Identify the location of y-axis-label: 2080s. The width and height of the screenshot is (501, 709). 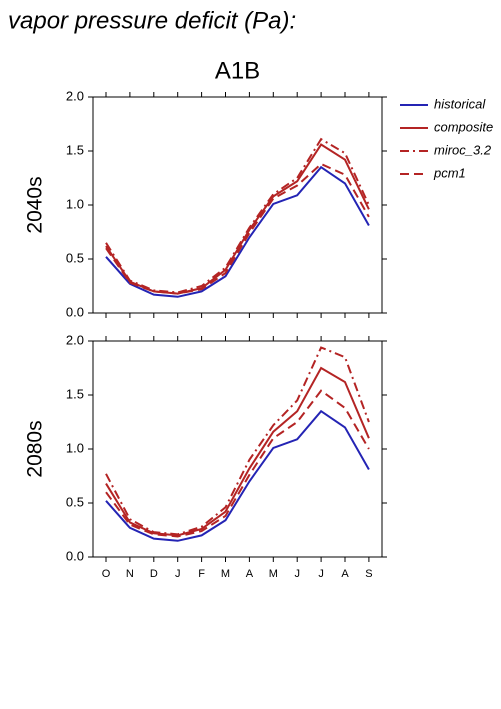
(35, 448).